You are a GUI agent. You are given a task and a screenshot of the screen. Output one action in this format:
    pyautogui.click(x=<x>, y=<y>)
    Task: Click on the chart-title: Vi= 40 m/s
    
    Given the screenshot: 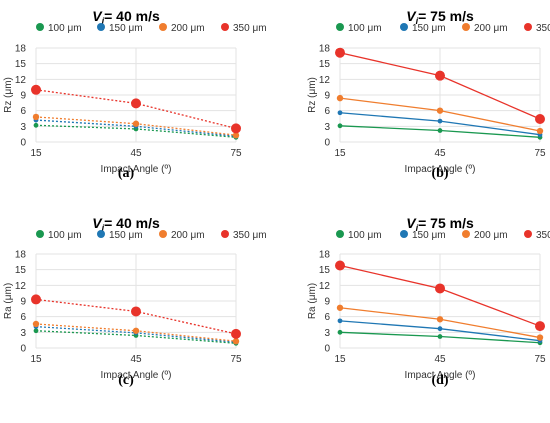 What is the action you would take?
    pyautogui.click(x=126, y=17)
    